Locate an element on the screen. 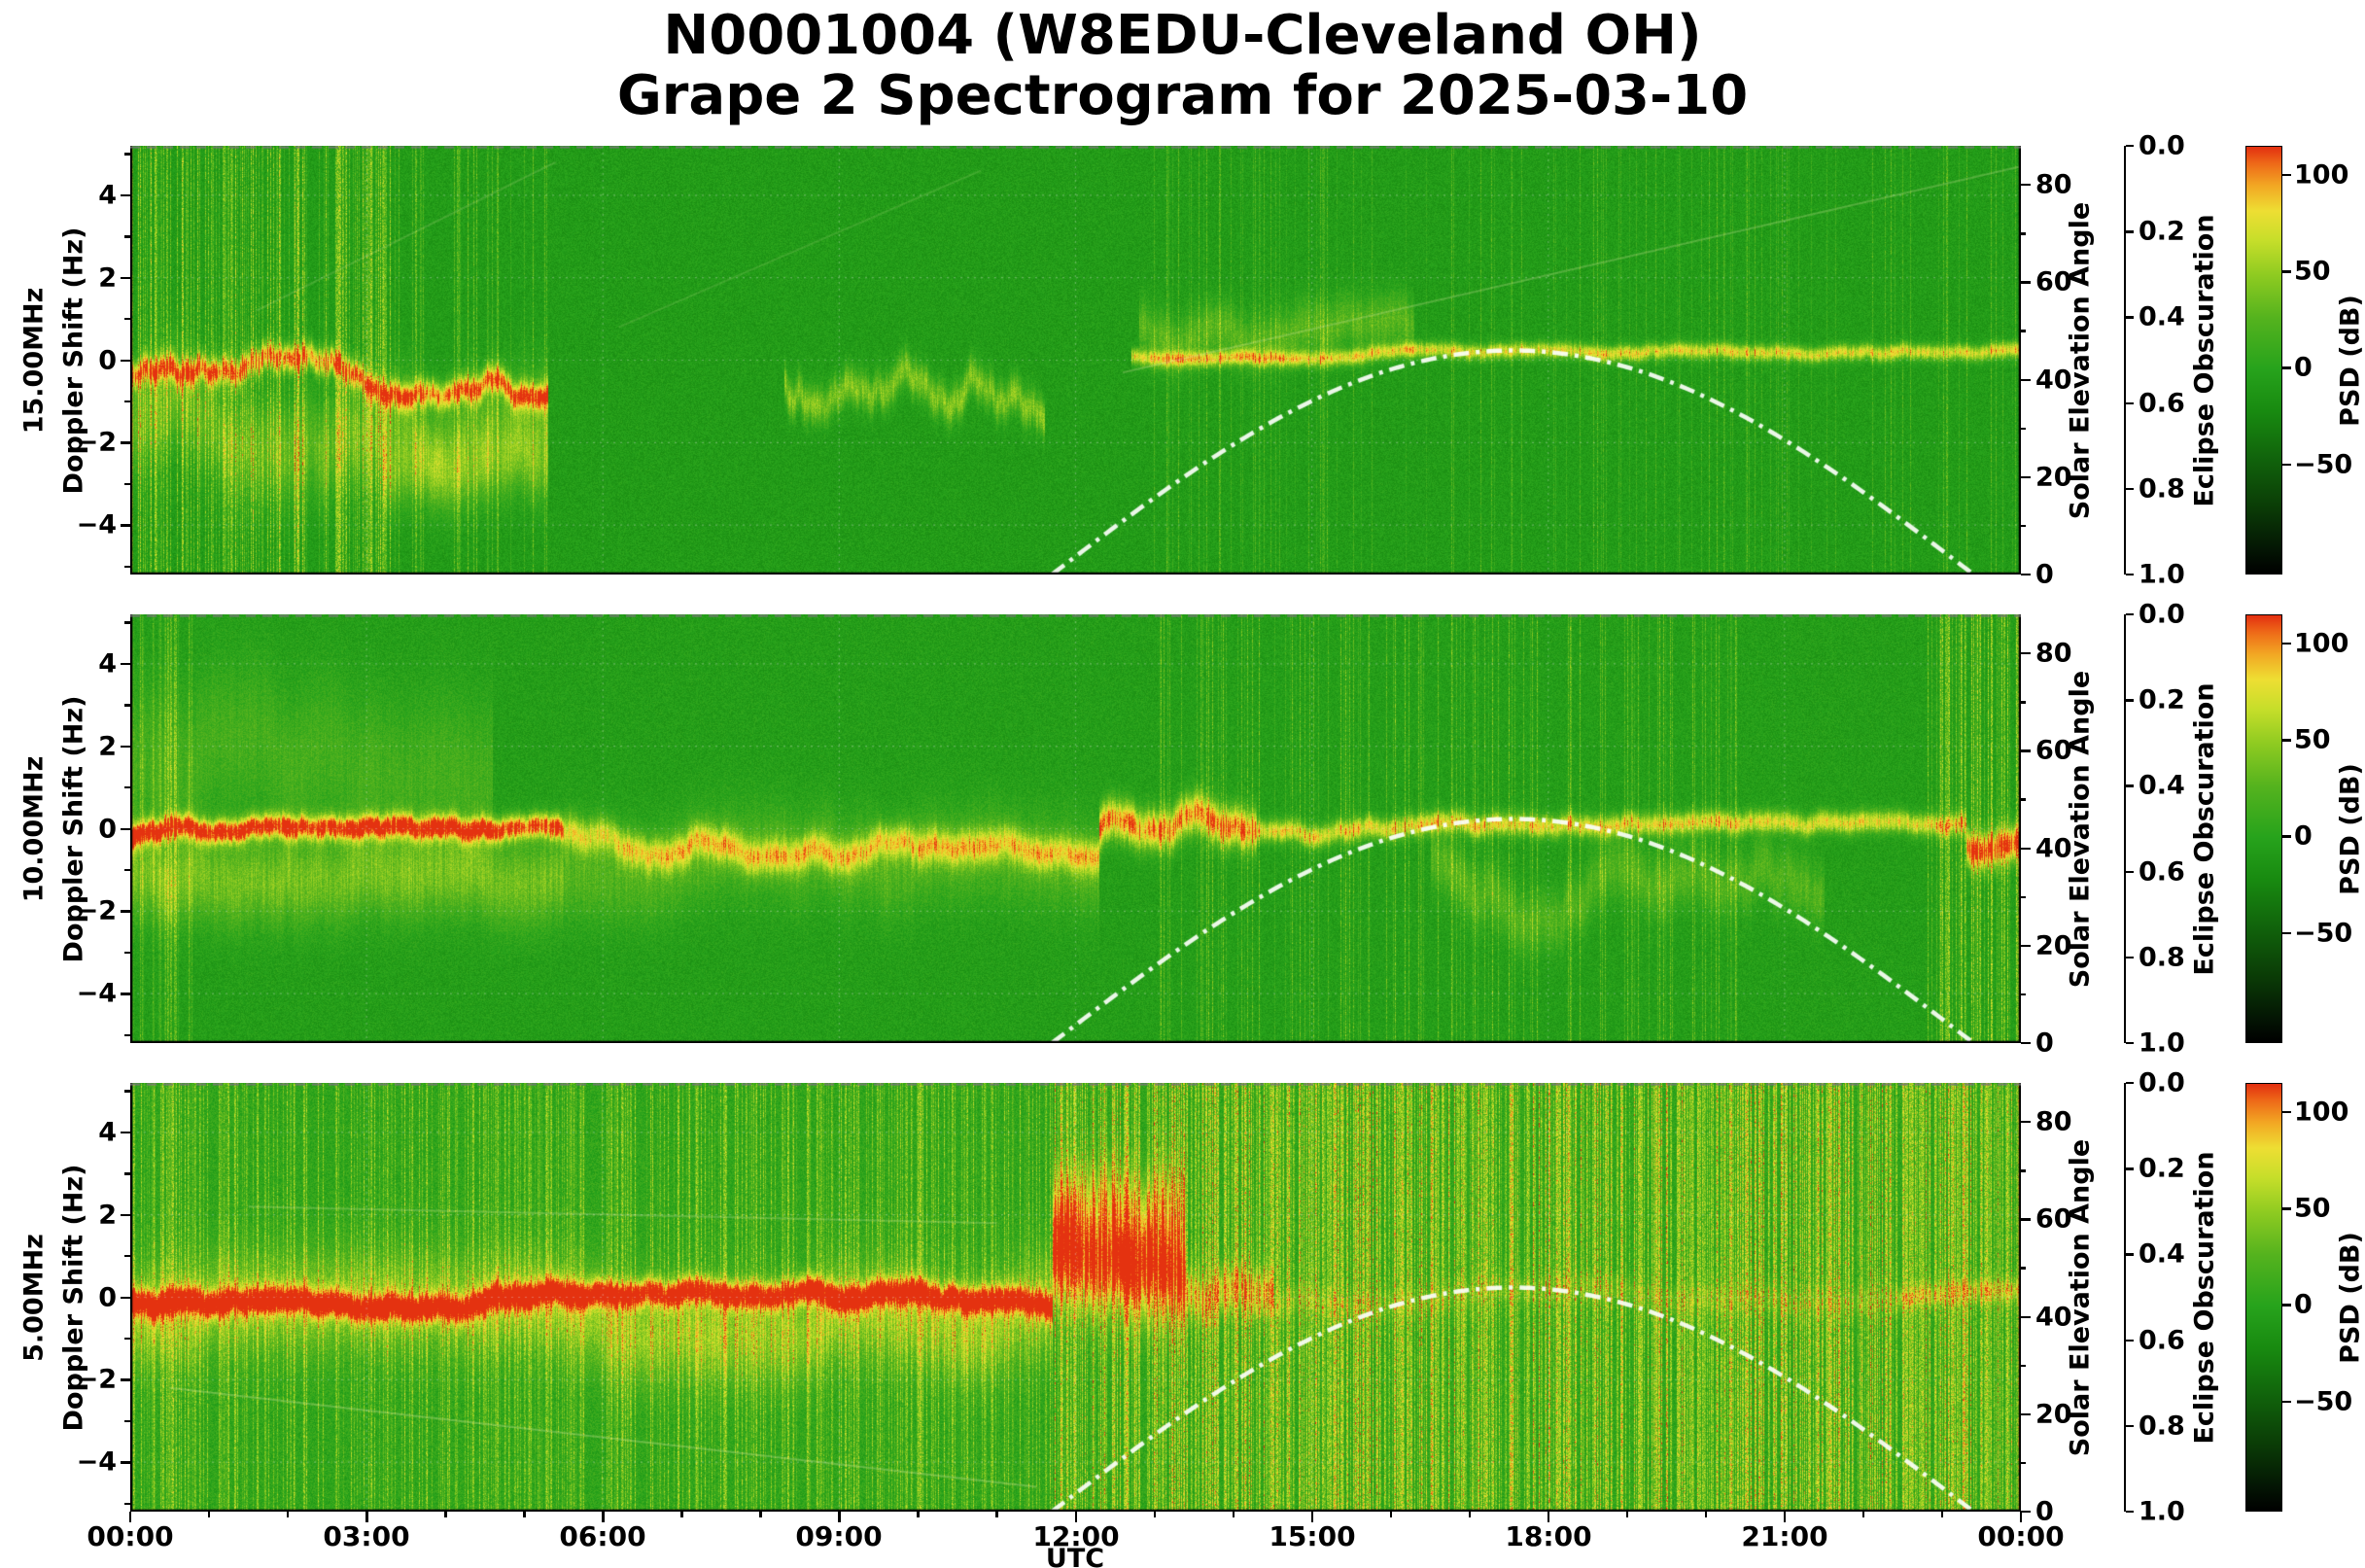 This screenshot has height=1568, width=2365. doppler-tick-label: 0 is located at coordinates (107, 829).